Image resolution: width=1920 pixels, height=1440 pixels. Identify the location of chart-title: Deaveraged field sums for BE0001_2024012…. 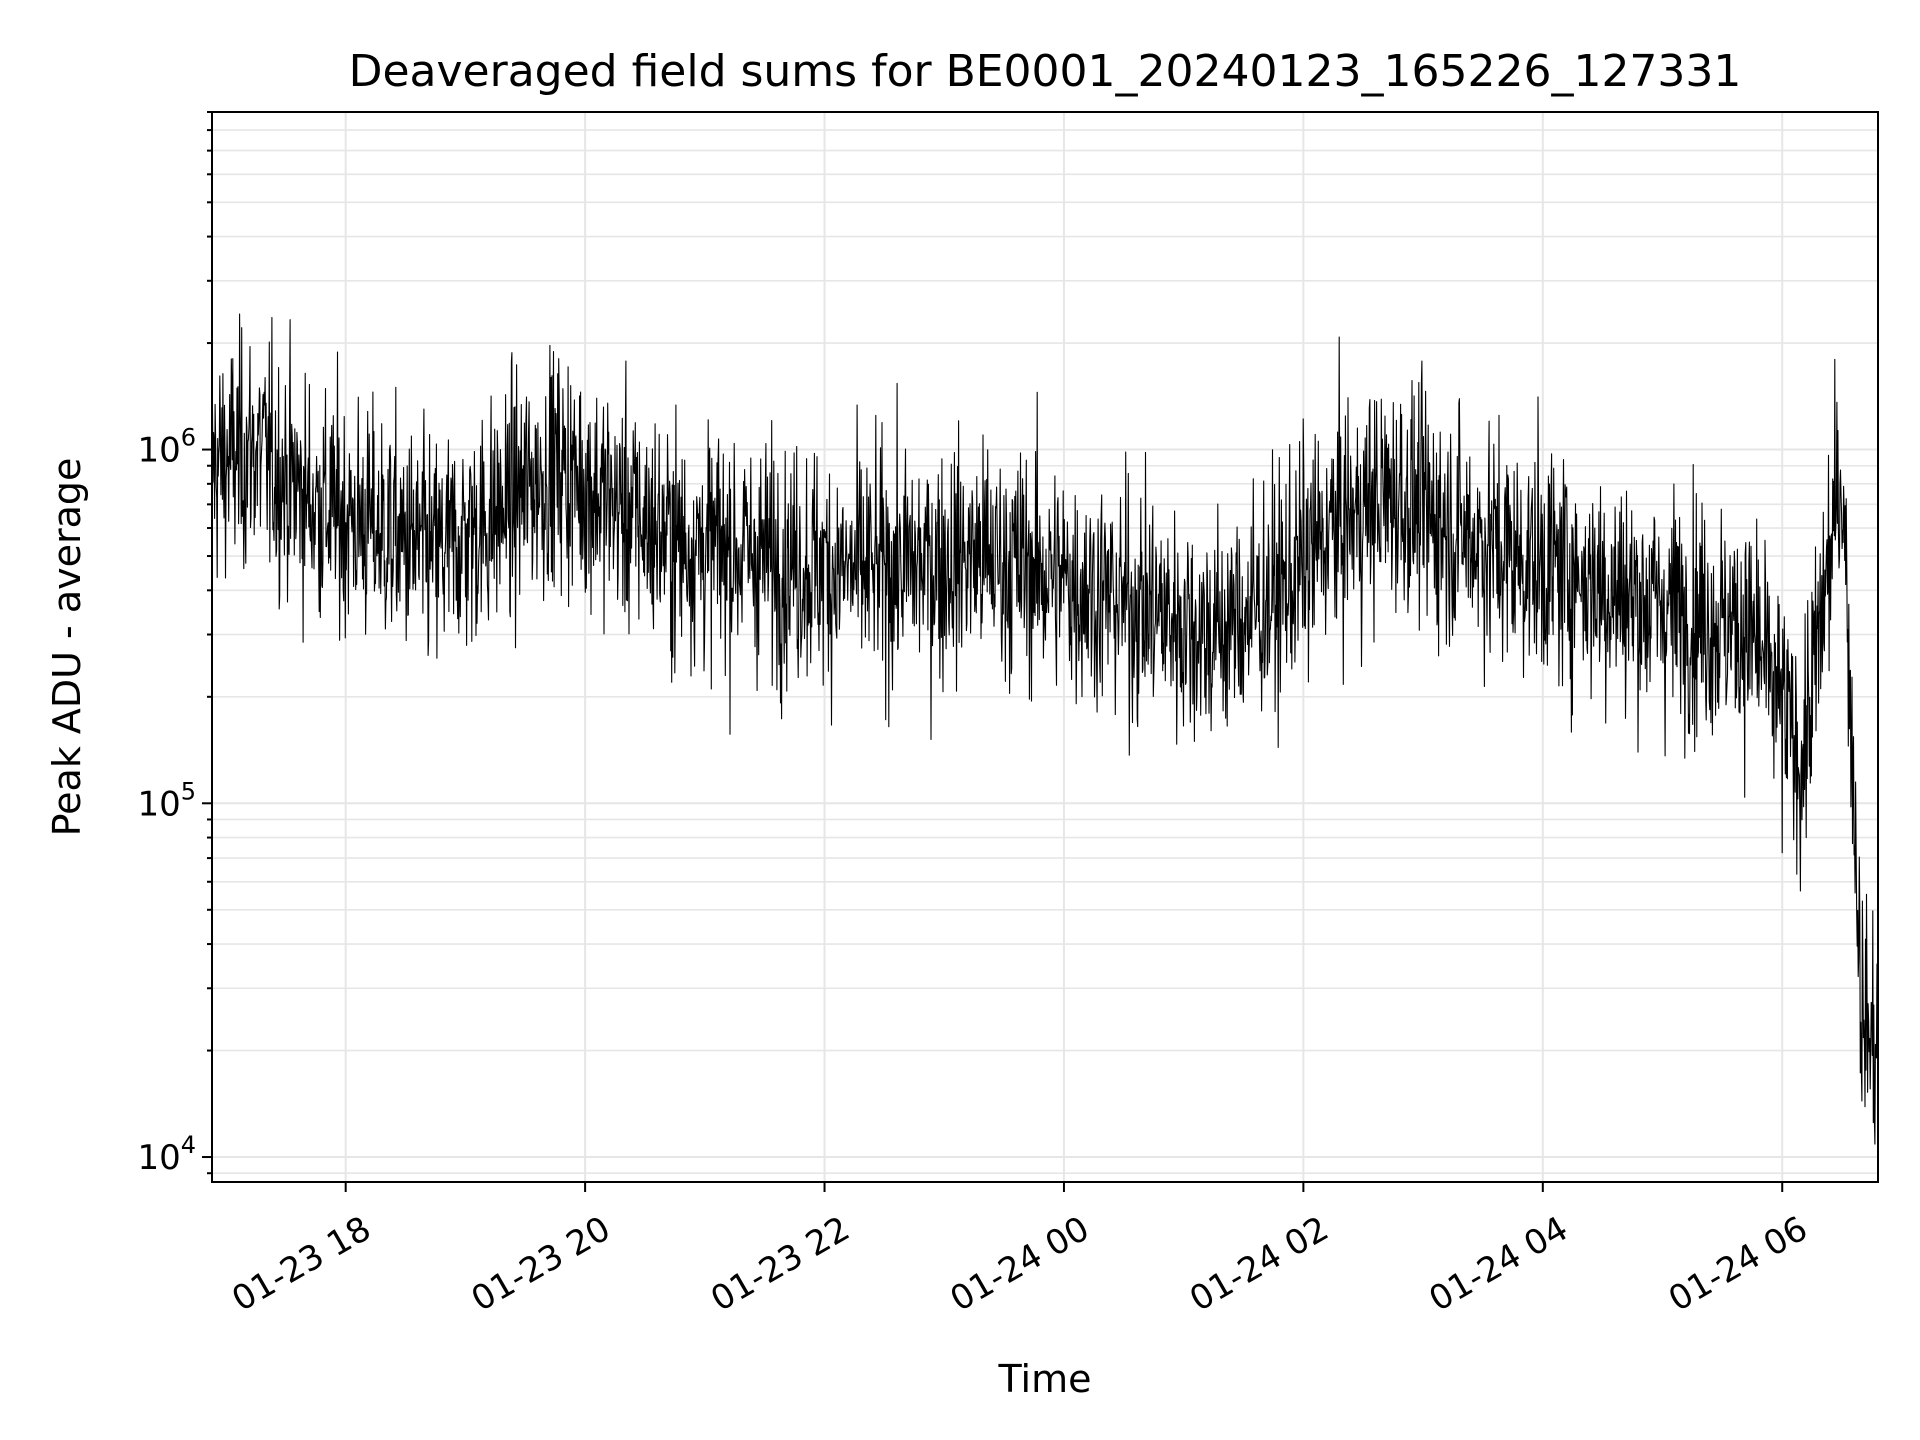
(1045, 71).